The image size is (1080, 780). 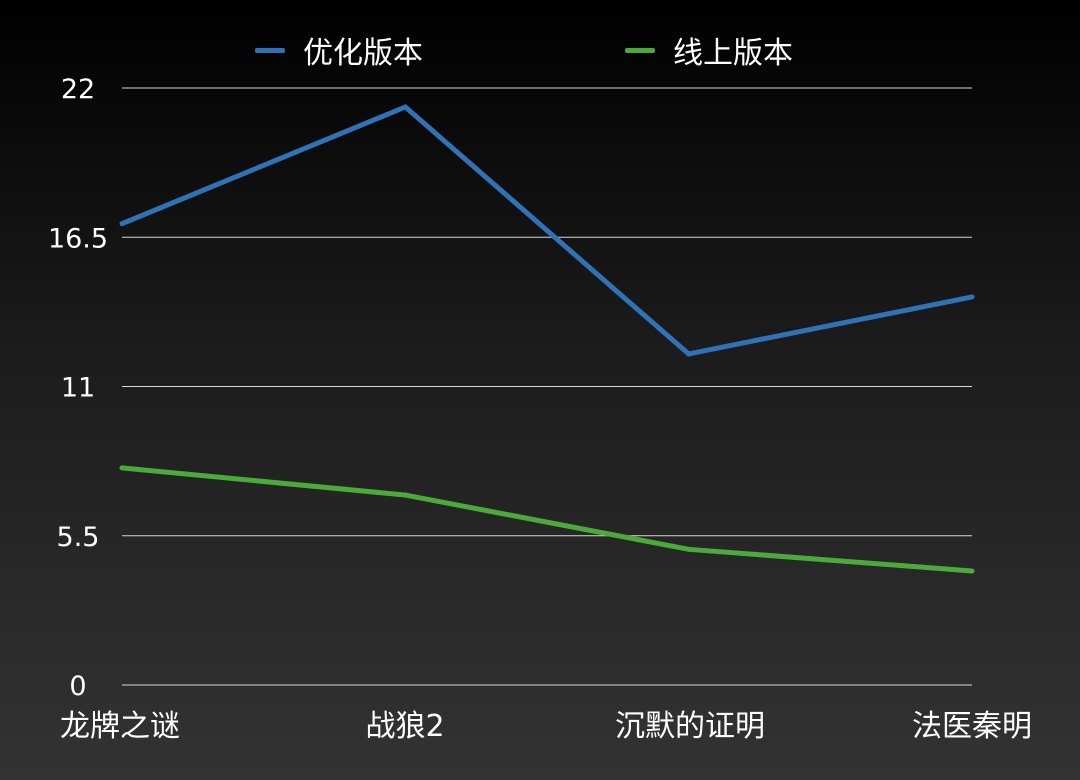 I want to click on legend: 优化版本 线上版本, so click(x=540, y=50).